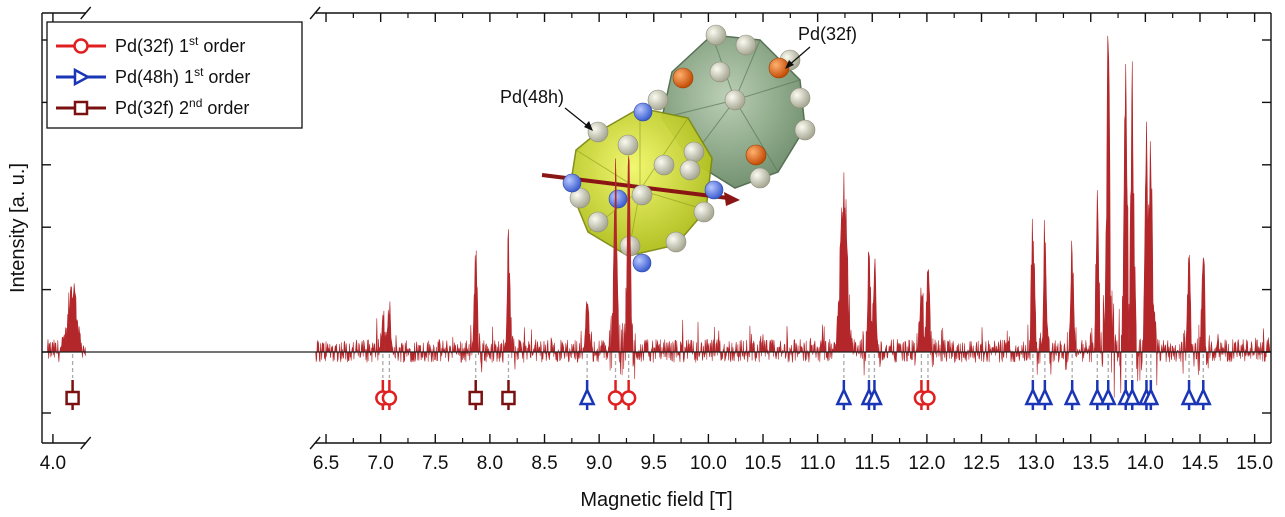 Image resolution: width=1285 pixels, height=517 pixels. Describe the element at coordinates (1199, 463) in the screenshot. I see `x-tick-label: 14.5` at that location.